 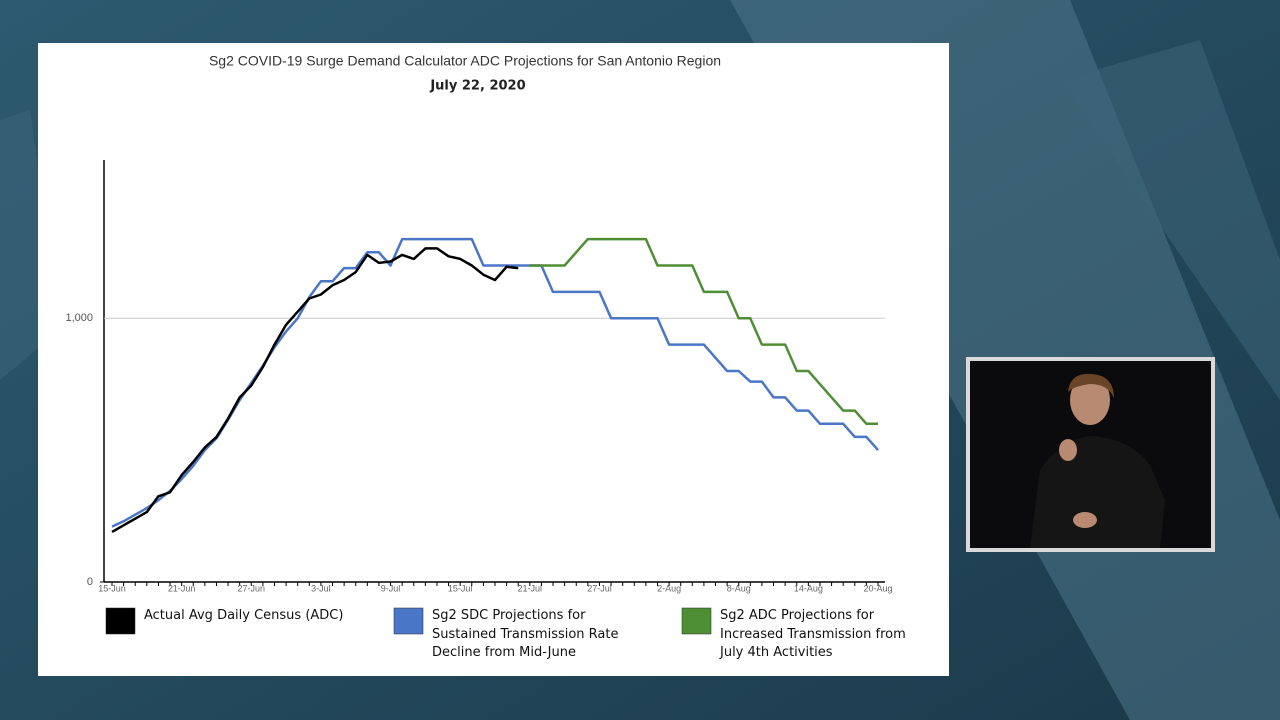 I want to click on x-tick-label: 27-Jun, so click(x=252, y=588).